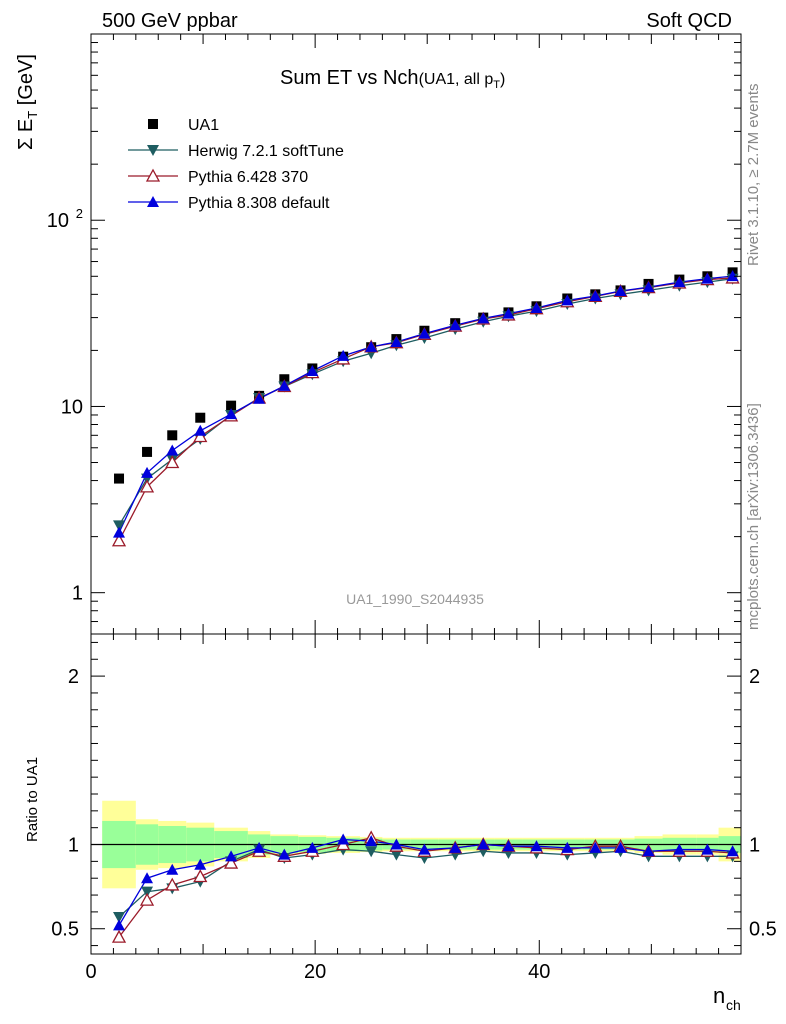 This screenshot has width=786, height=1024. I want to click on ratio-ytick-label-left: 1, so click(73, 846).